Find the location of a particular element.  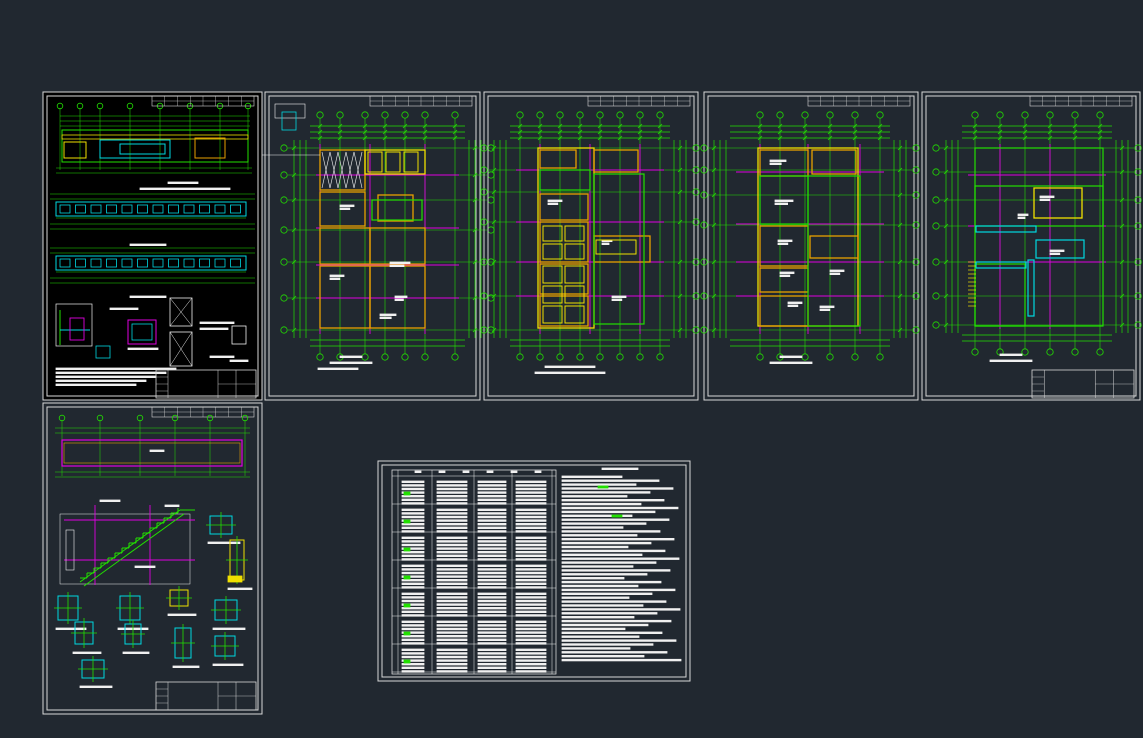

sheet-elevations is located at coordinates (152, 246).